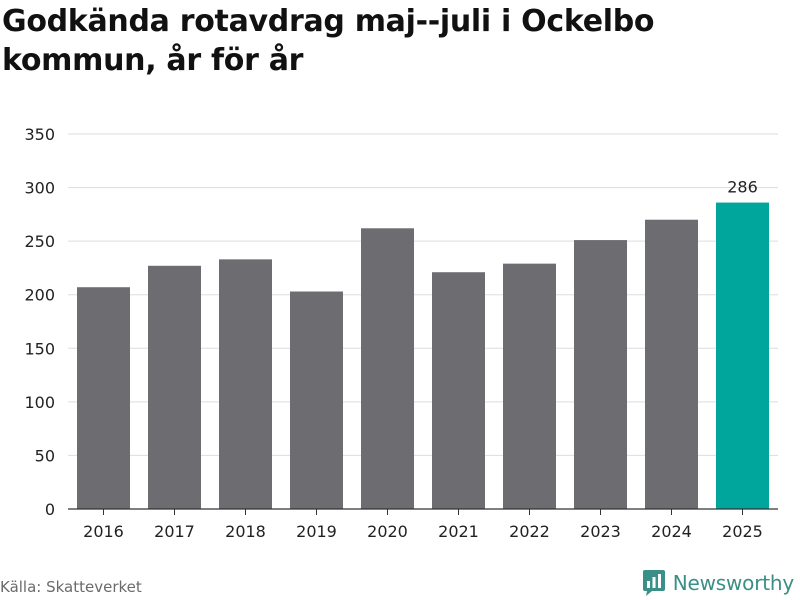 This screenshot has height=600, width=800. What do you see at coordinates (742, 531) in the screenshot?
I see `x-tick-label: 2025` at bounding box center [742, 531].